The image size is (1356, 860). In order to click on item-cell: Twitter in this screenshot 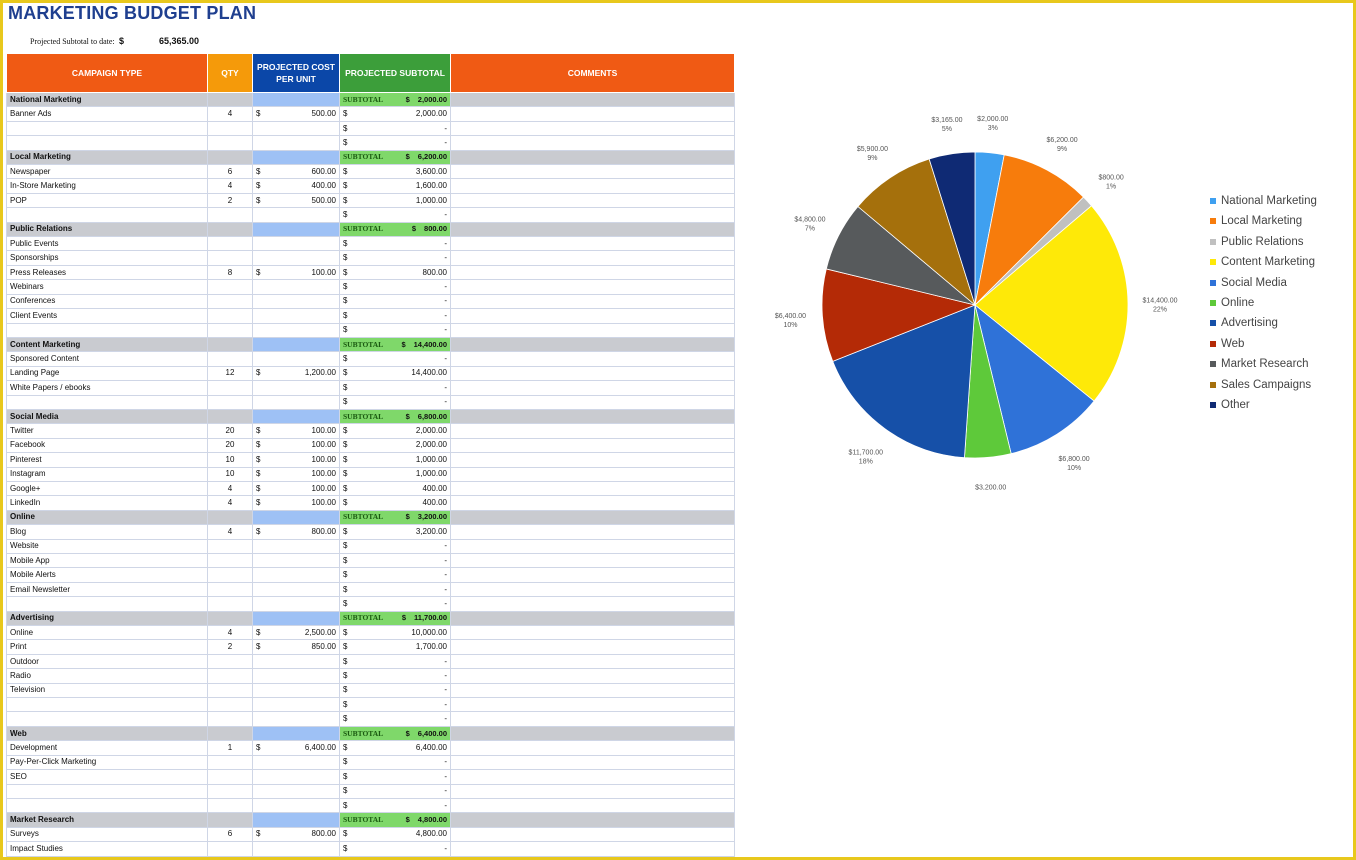, I will do `click(107, 431)`.